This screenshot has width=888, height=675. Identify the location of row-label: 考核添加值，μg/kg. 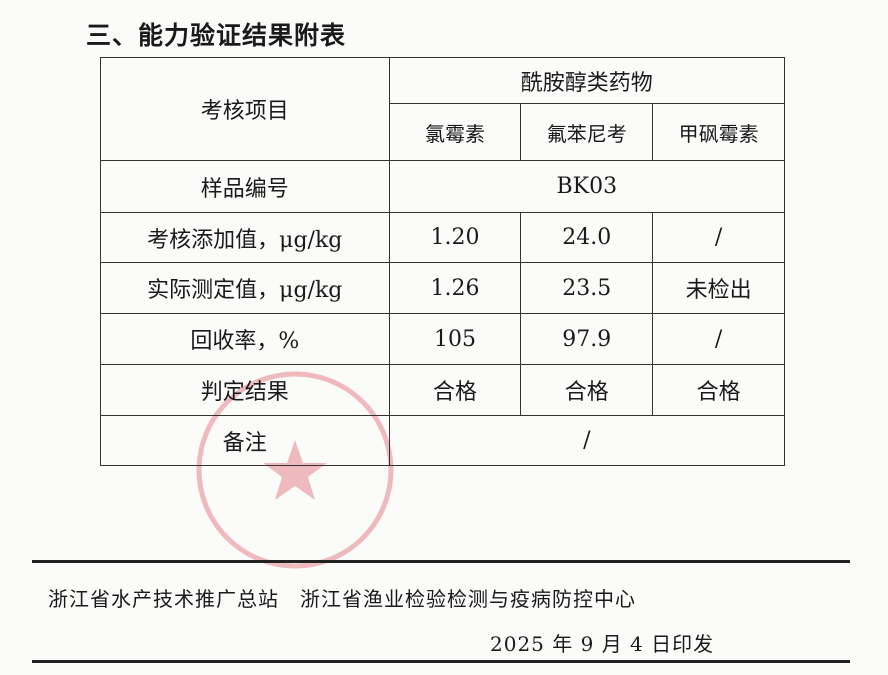
(245, 237).